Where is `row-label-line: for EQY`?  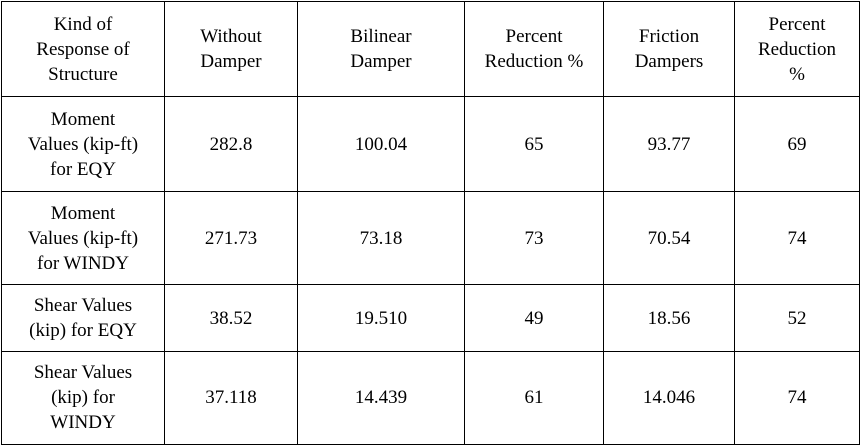
row-label-line: for EQY is located at coordinates (83, 169).